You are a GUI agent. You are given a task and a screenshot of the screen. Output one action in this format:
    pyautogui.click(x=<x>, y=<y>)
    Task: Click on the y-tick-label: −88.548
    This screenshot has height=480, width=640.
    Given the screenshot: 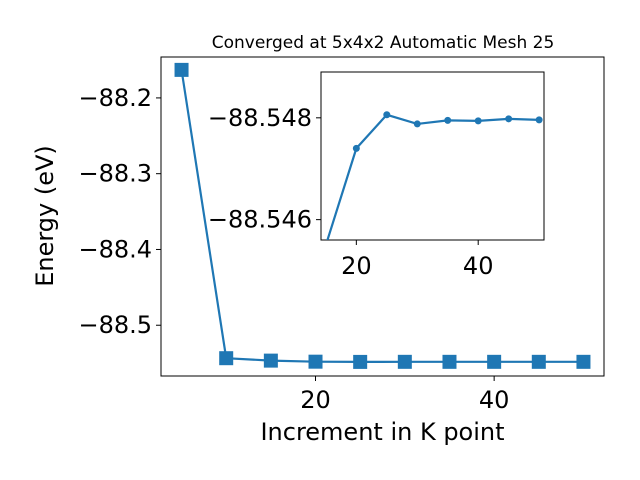 What is the action you would take?
    pyautogui.click(x=260, y=118)
    